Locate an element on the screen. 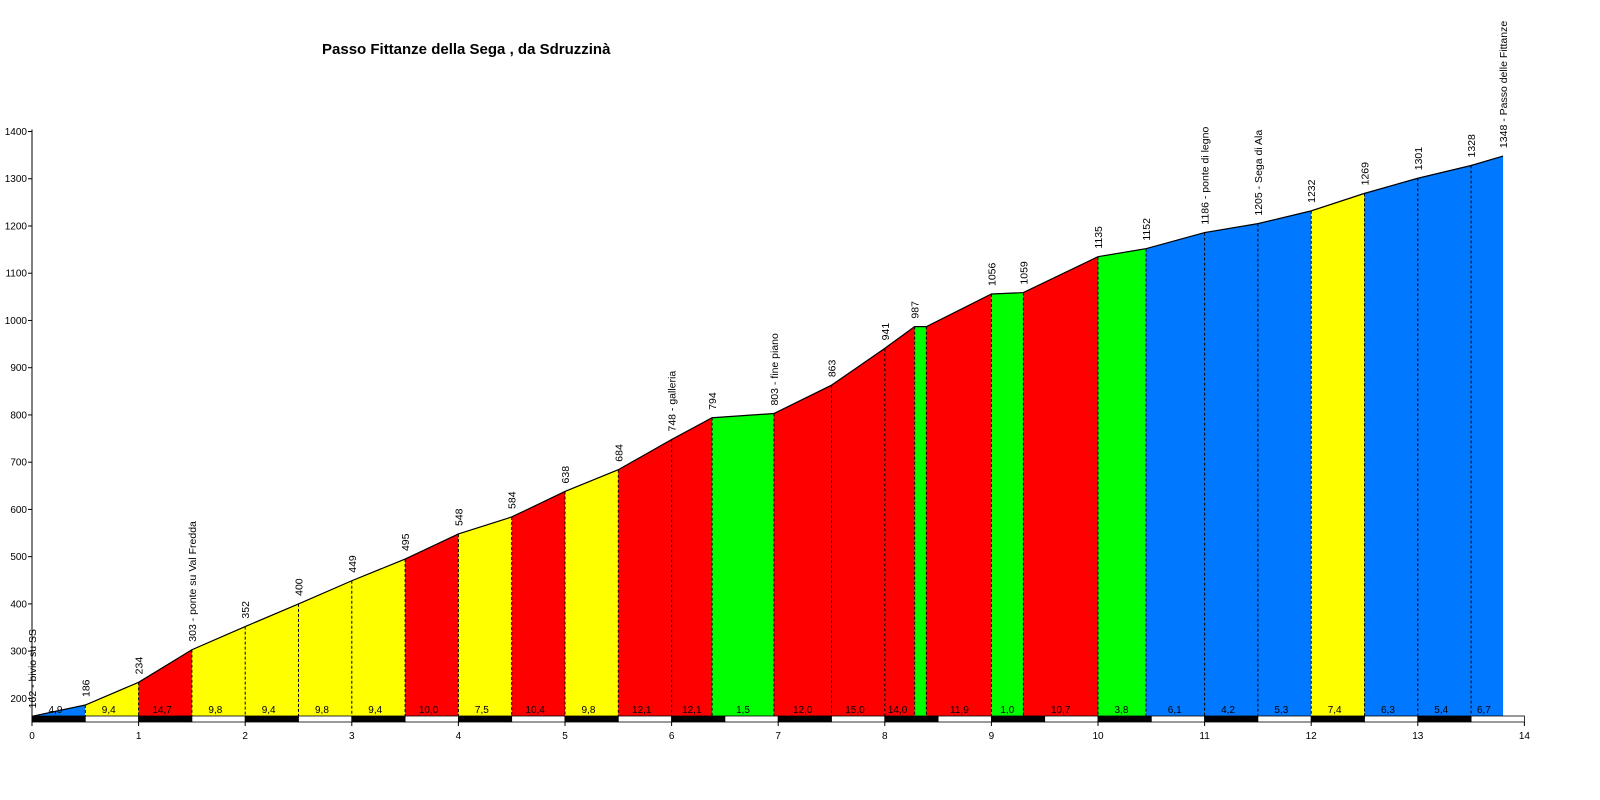  point-label: 794 is located at coordinates (713, 401).